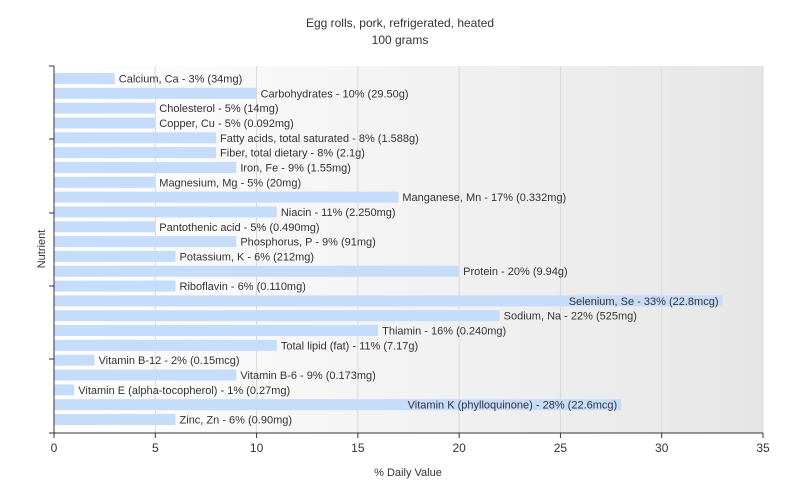 This screenshot has height=500, width=800. Describe the element at coordinates (180, 80) in the screenshot. I see `bar-label: Calcium, Ca - 3% (34mg)` at that location.